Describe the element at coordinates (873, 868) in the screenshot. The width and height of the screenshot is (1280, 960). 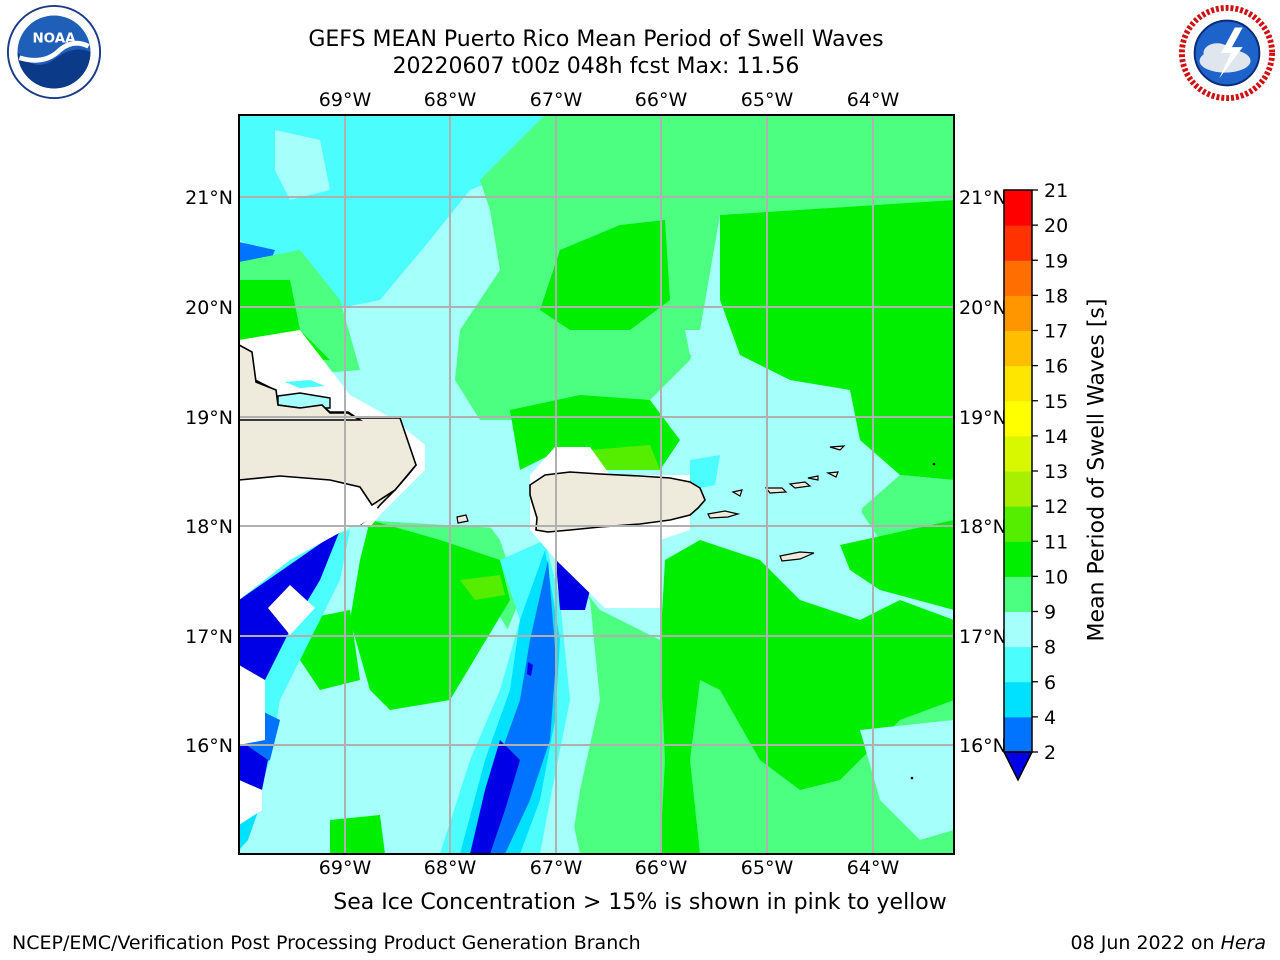
I see `lon-label-bottom: 64°W` at that location.